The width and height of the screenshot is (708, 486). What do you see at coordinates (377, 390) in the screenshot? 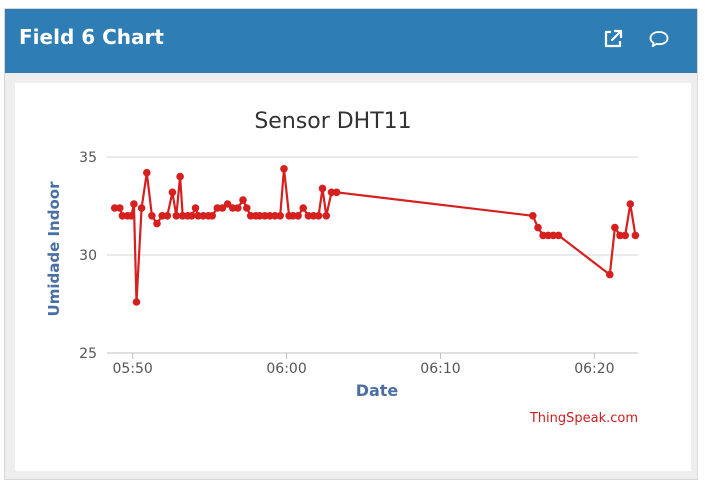
I see `x-axis-label: Date` at bounding box center [377, 390].